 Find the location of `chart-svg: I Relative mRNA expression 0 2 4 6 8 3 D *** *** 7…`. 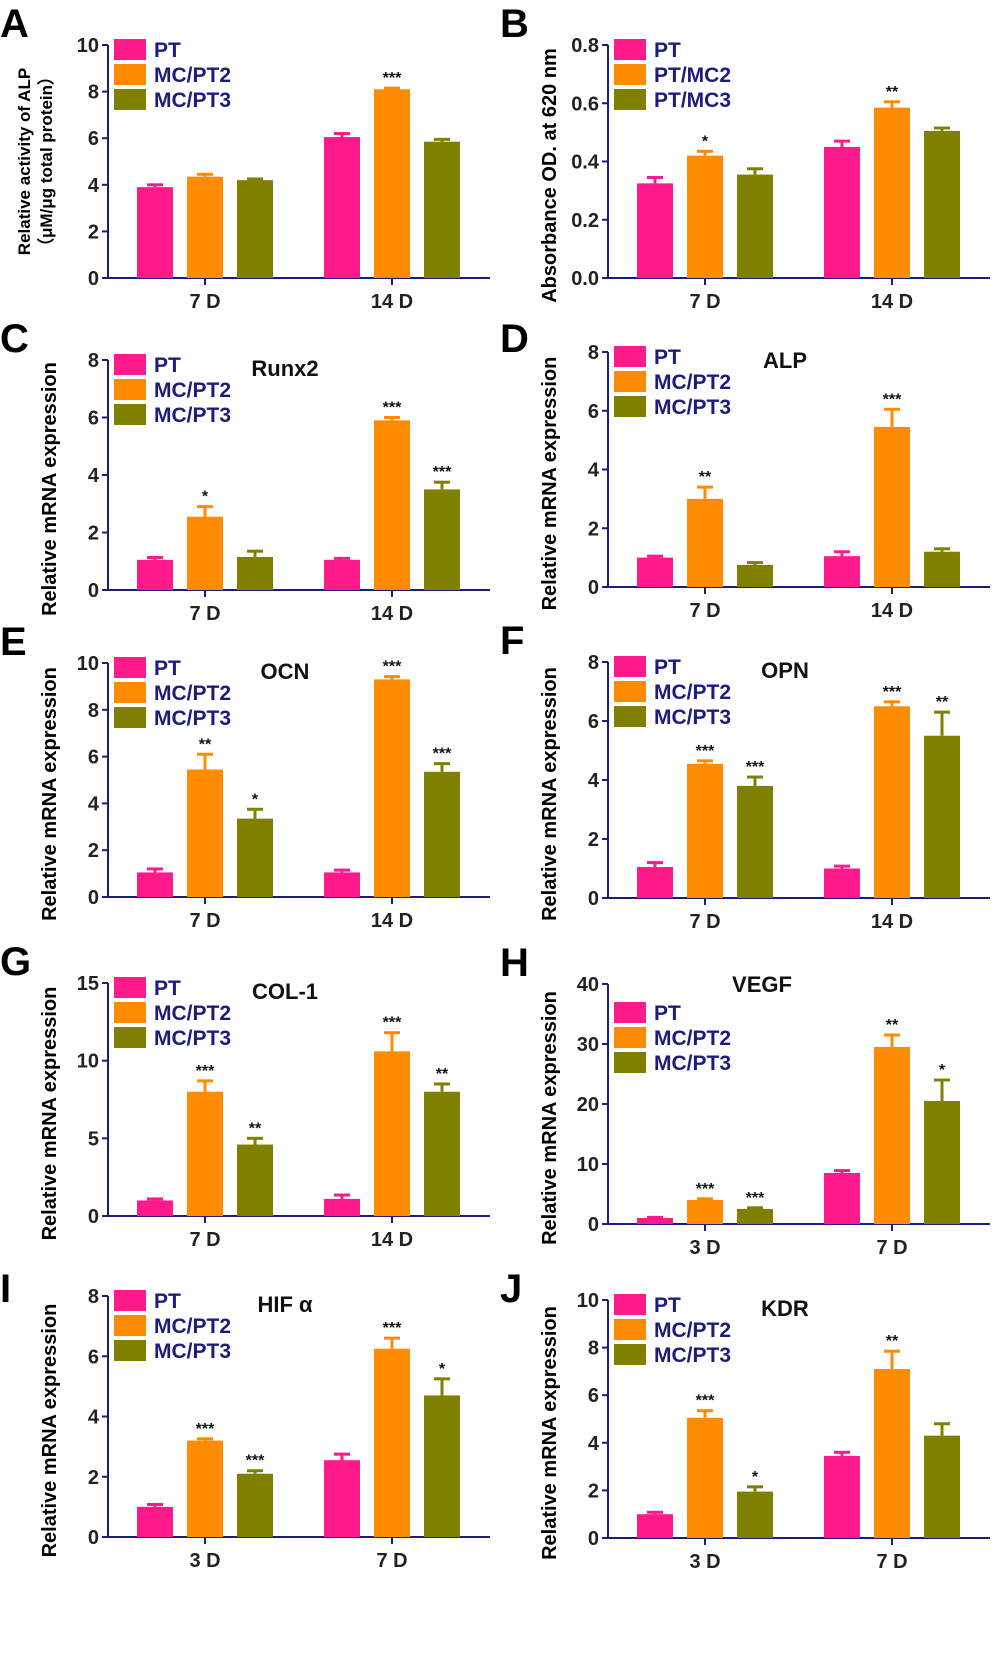

chart-svg: I Relative mRNA expression 0 2 4 6 8 3 D *** *** 7… is located at coordinates (245, 1419).